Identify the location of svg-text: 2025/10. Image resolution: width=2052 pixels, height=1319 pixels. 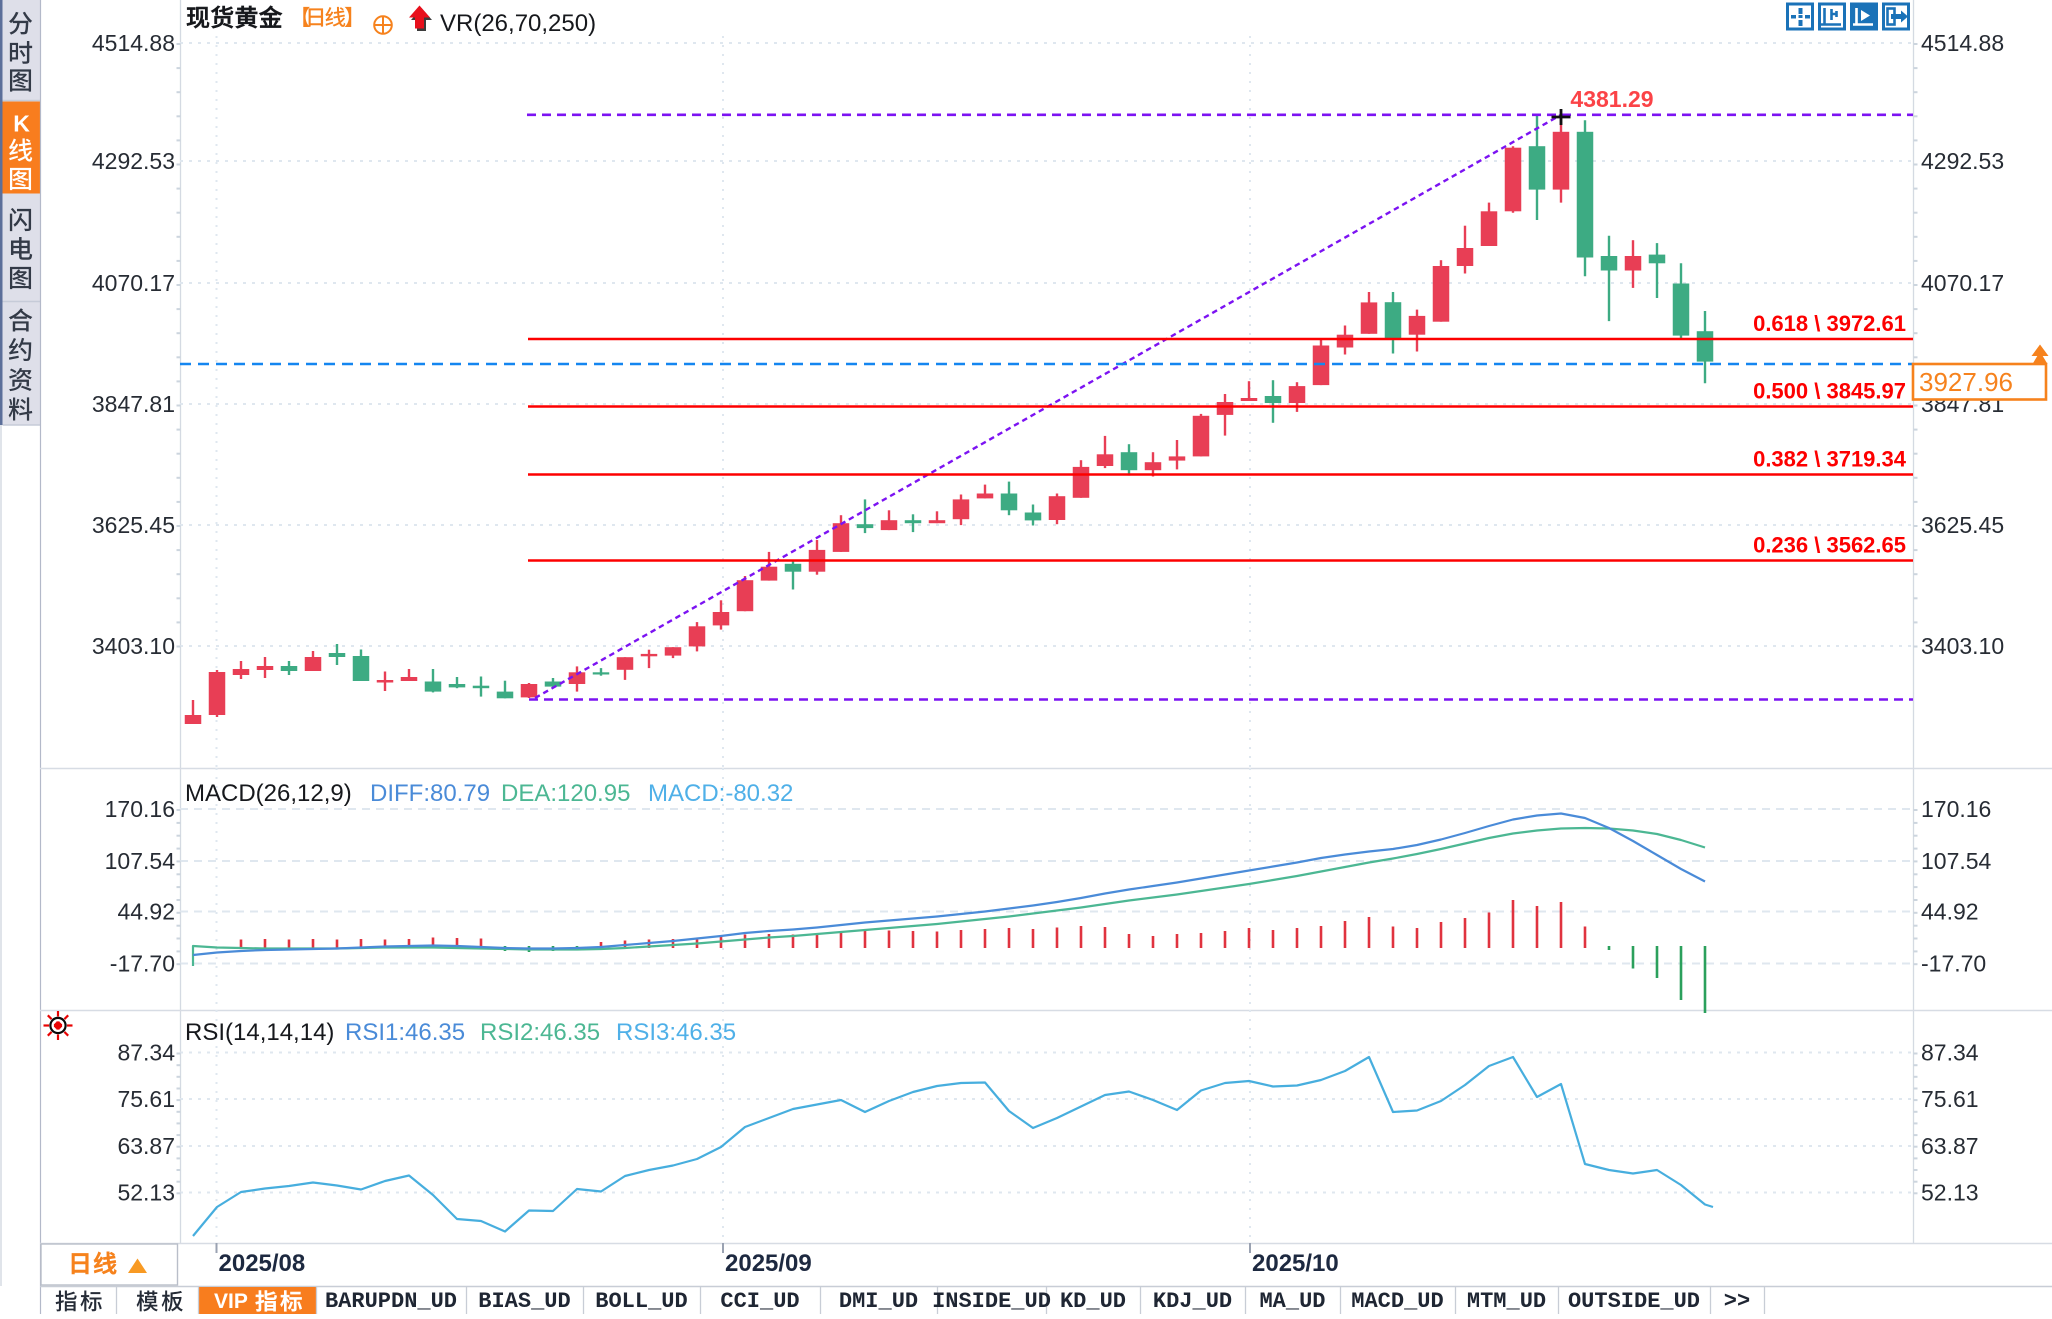
(1295, 1263).